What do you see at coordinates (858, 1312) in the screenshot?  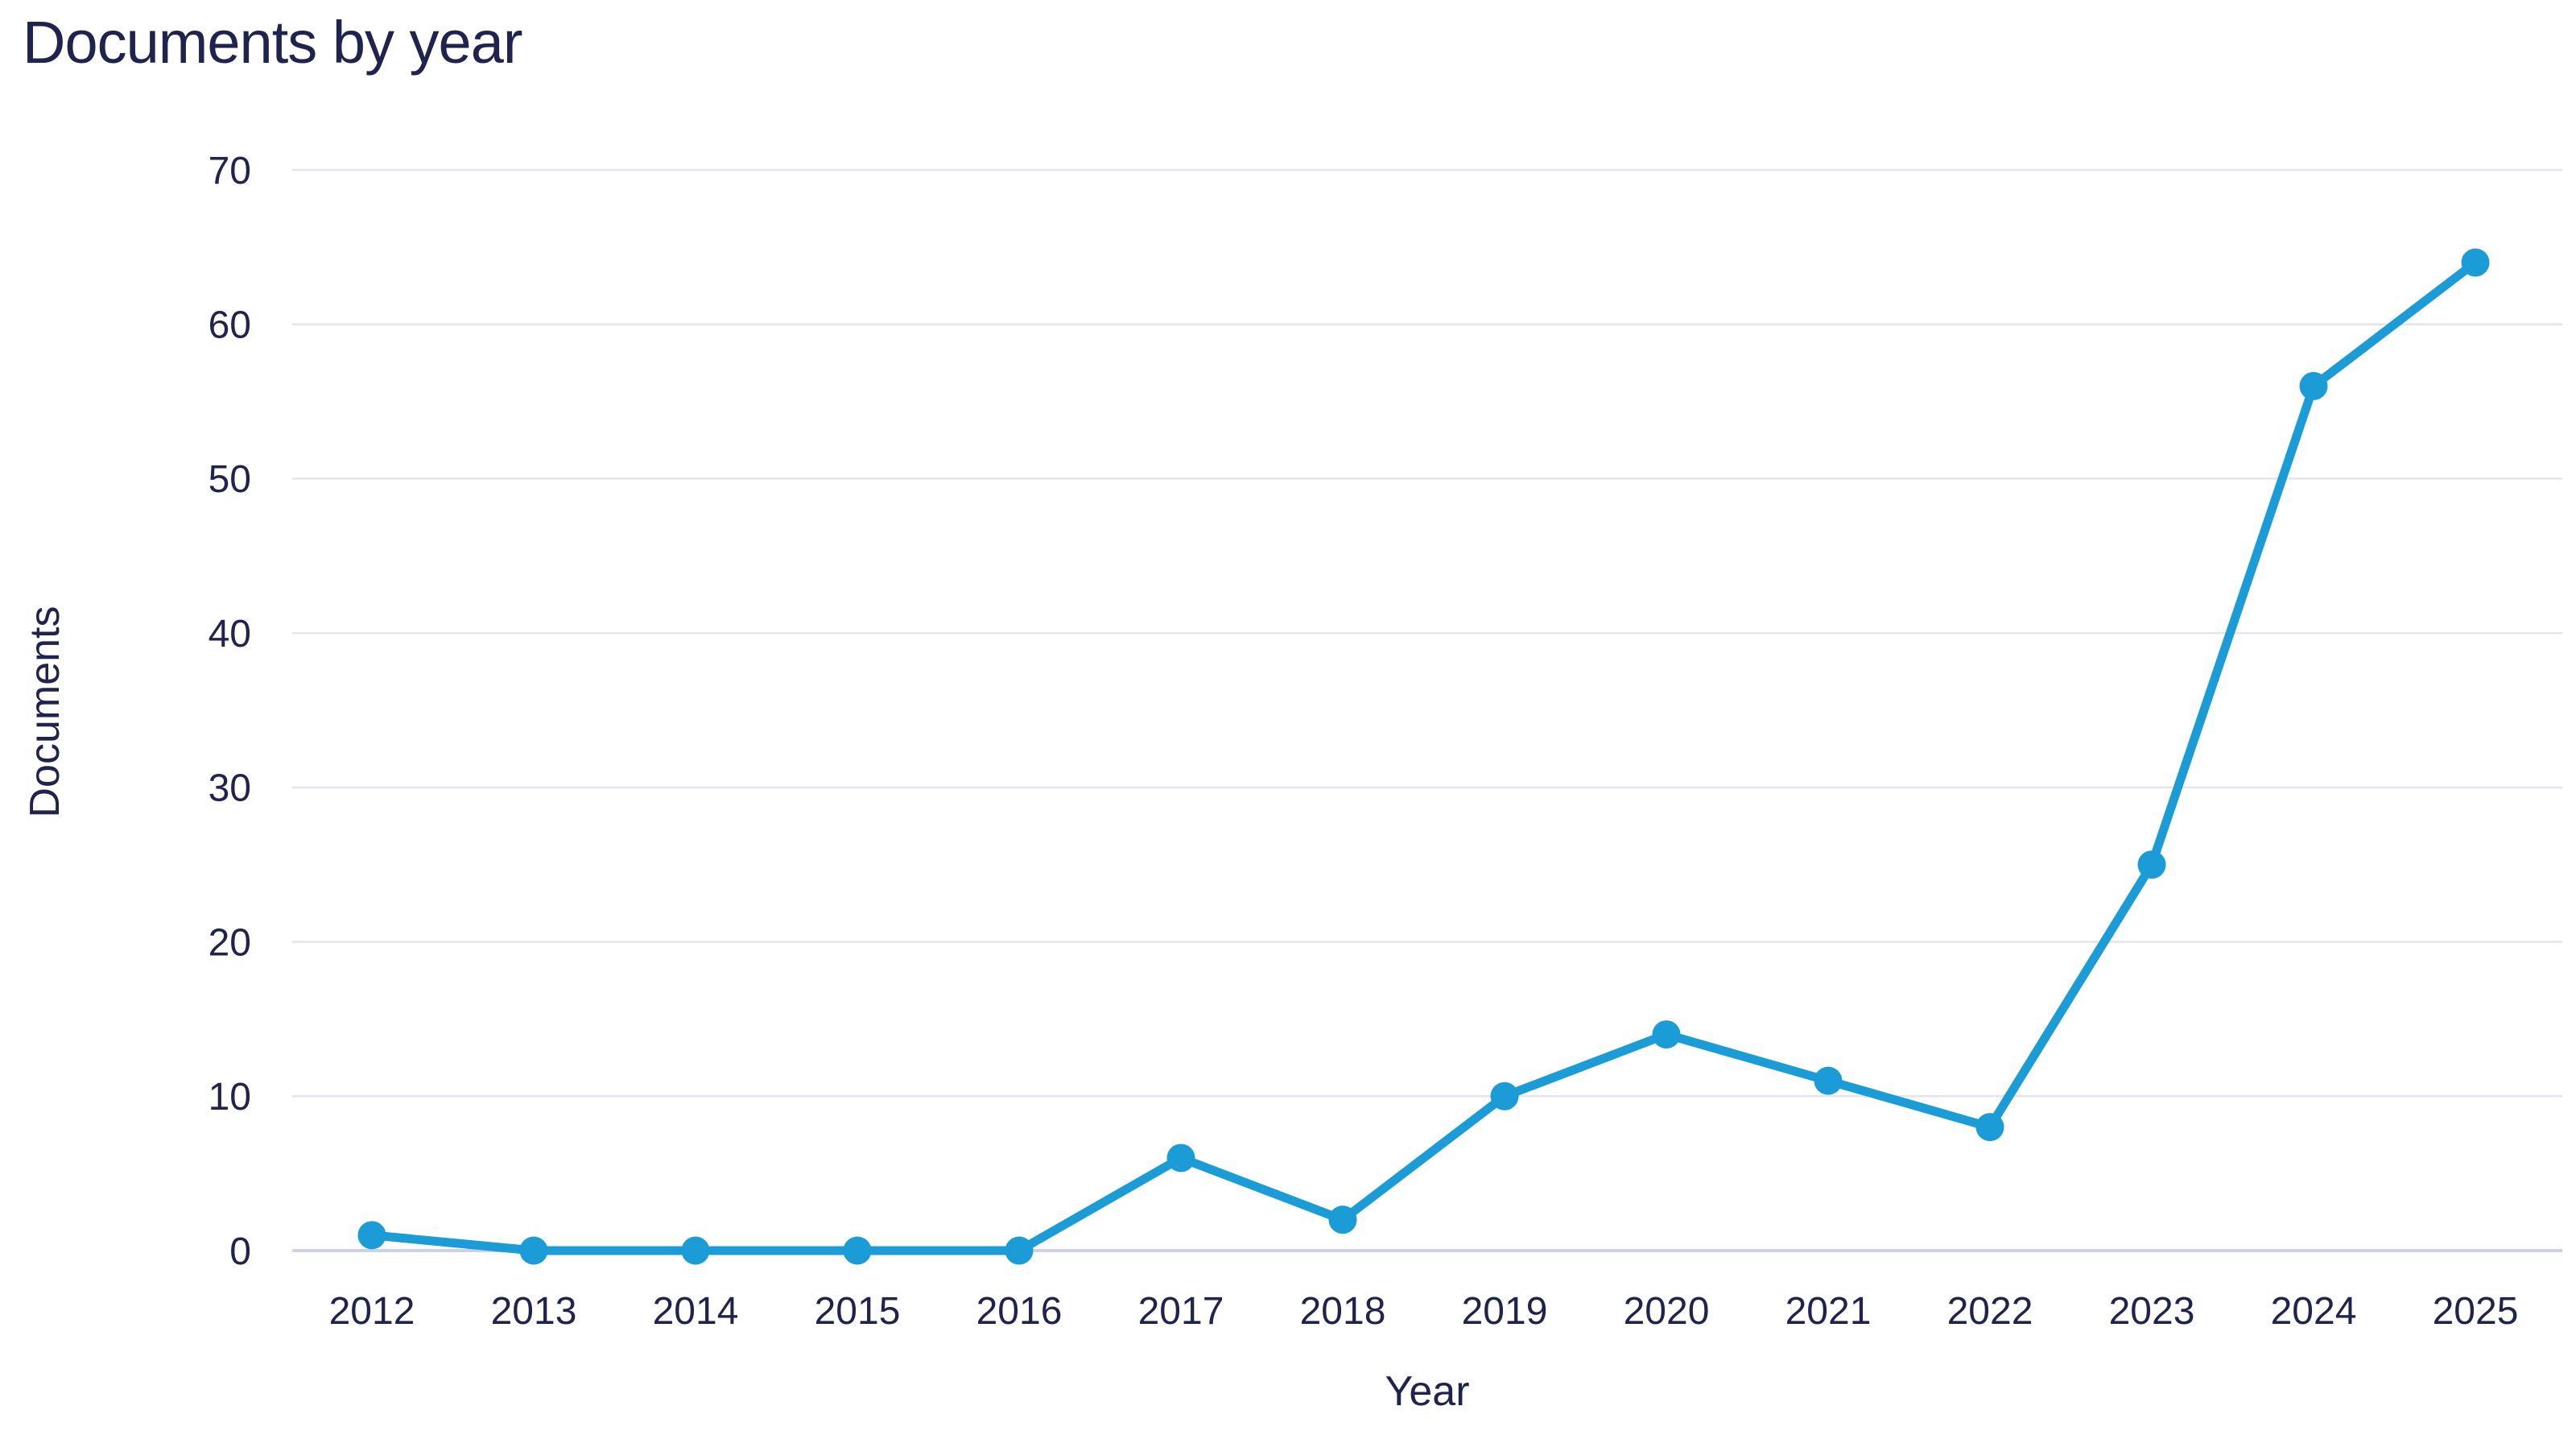 I see `x-tick-label: 2015` at bounding box center [858, 1312].